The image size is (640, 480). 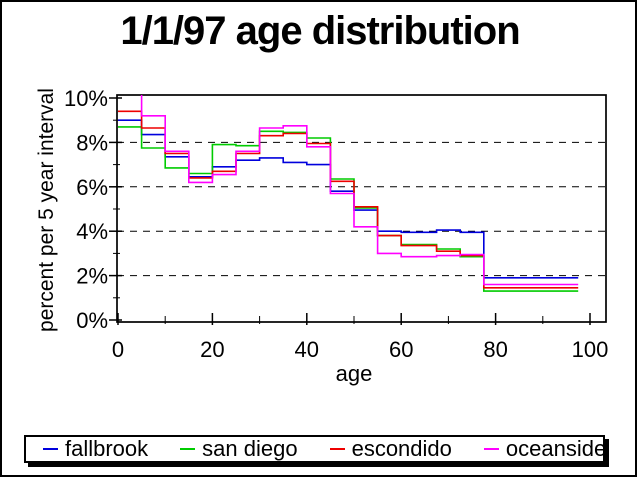 What do you see at coordinates (320, 31) in the screenshot?
I see `chart-title: 1/1/97 age distribution` at bounding box center [320, 31].